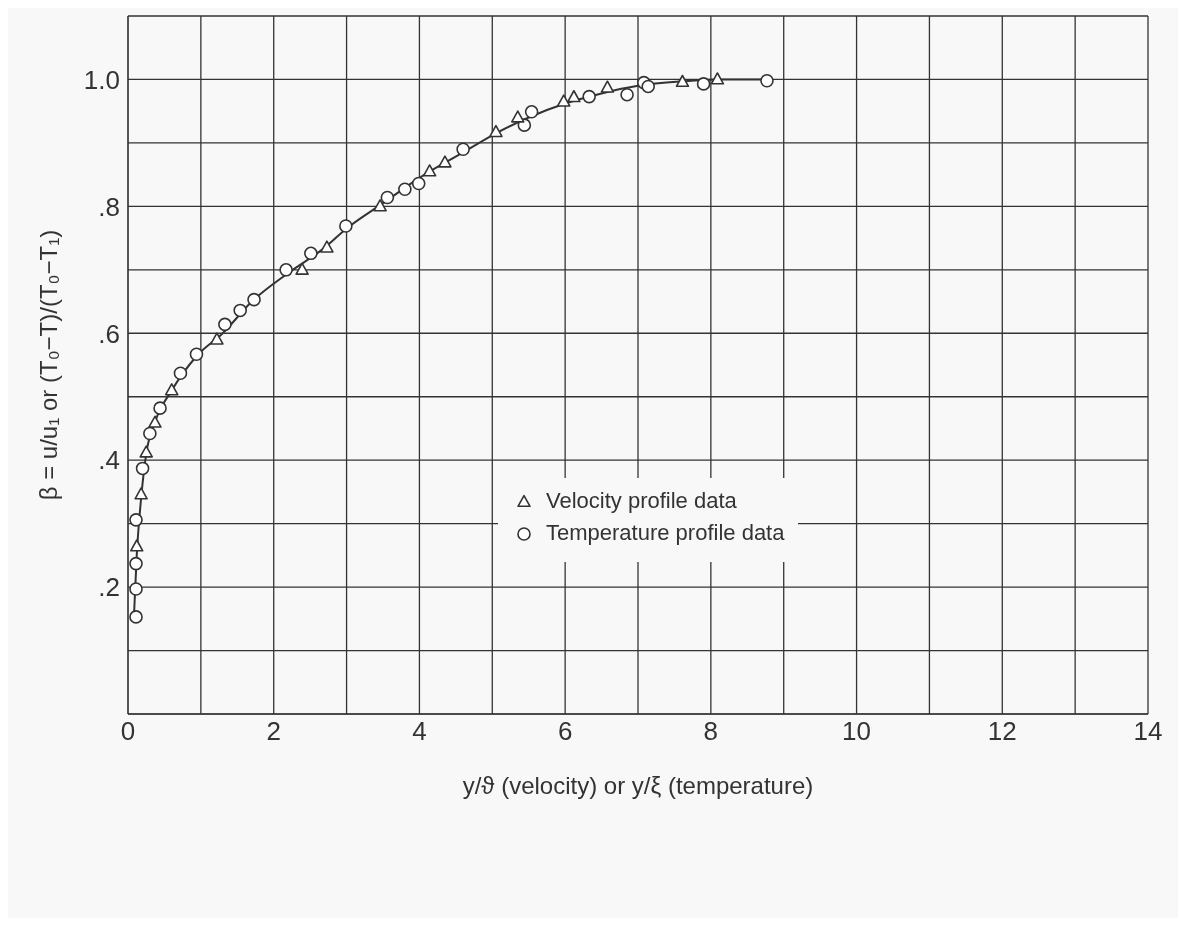  What do you see at coordinates (273, 731) in the screenshot?
I see `x-tick-label: 2` at bounding box center [273, 731].